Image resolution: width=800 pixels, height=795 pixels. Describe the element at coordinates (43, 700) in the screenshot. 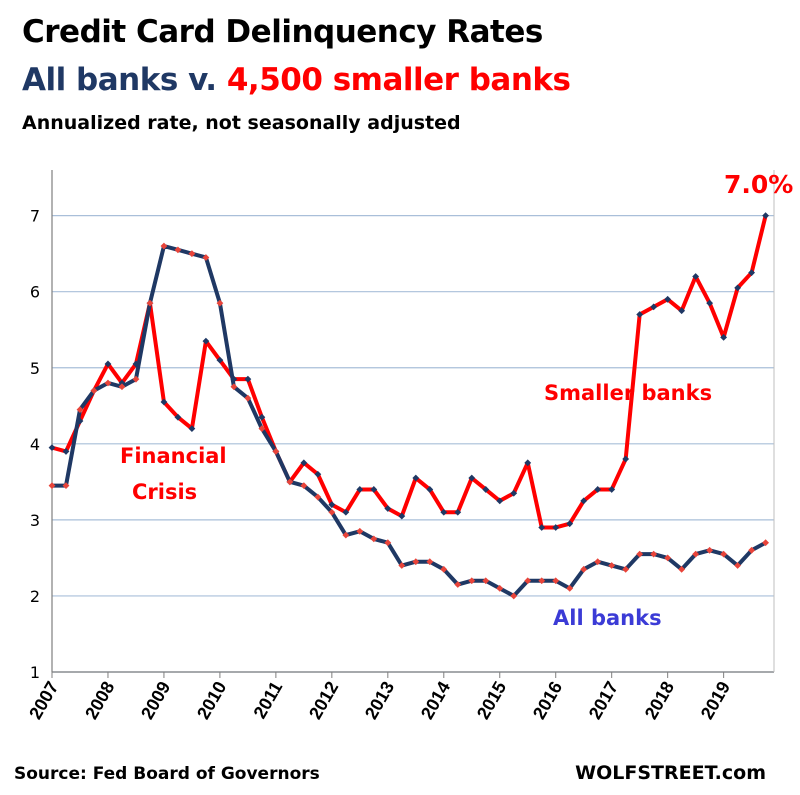

I see `x-tick-label-2007: 2007` at that location.